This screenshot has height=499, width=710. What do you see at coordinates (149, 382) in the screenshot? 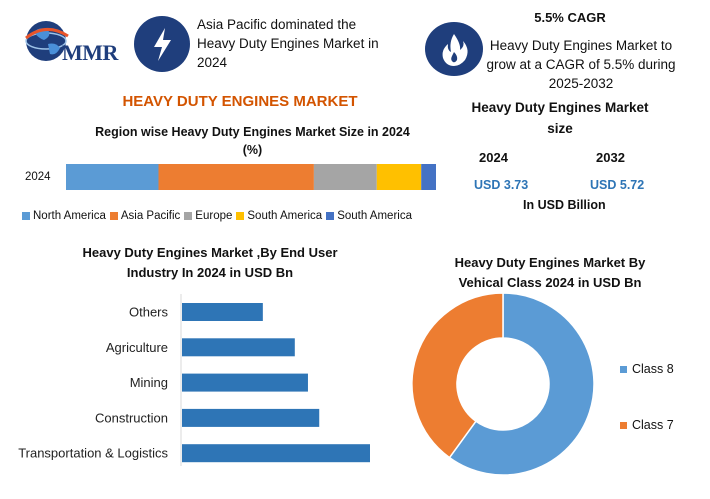
I see `industry-category-label: Mining` at bounding box center [149, 382].